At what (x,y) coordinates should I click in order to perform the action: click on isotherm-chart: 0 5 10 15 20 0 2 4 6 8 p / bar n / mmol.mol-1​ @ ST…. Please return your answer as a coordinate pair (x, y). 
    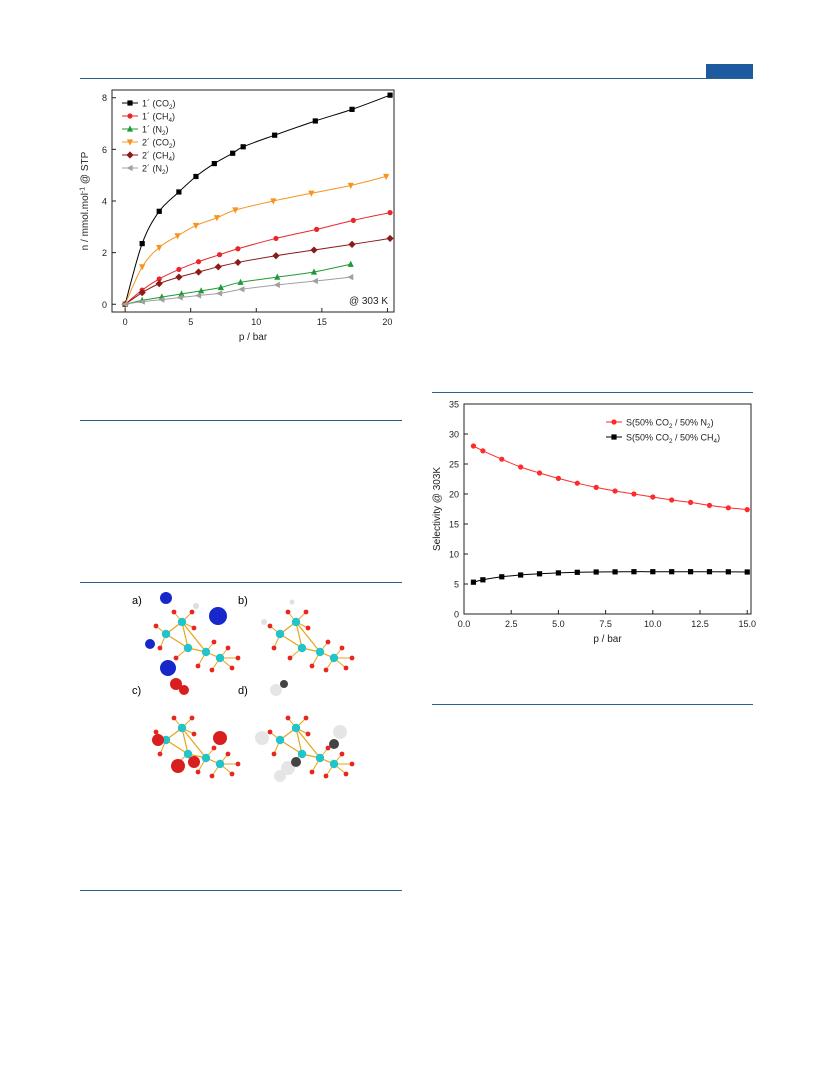
    Looking at the image, I should click on (237, 216).